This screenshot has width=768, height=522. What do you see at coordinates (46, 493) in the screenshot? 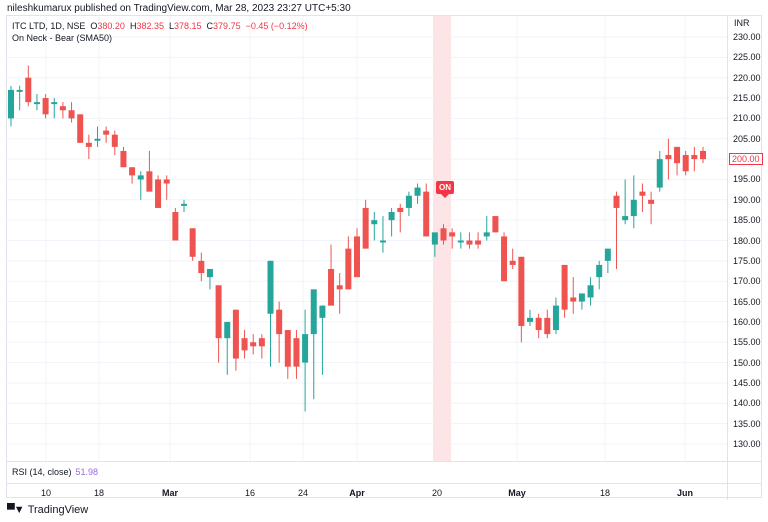
I see `time-label: 10` at bounding box center [46, 493].